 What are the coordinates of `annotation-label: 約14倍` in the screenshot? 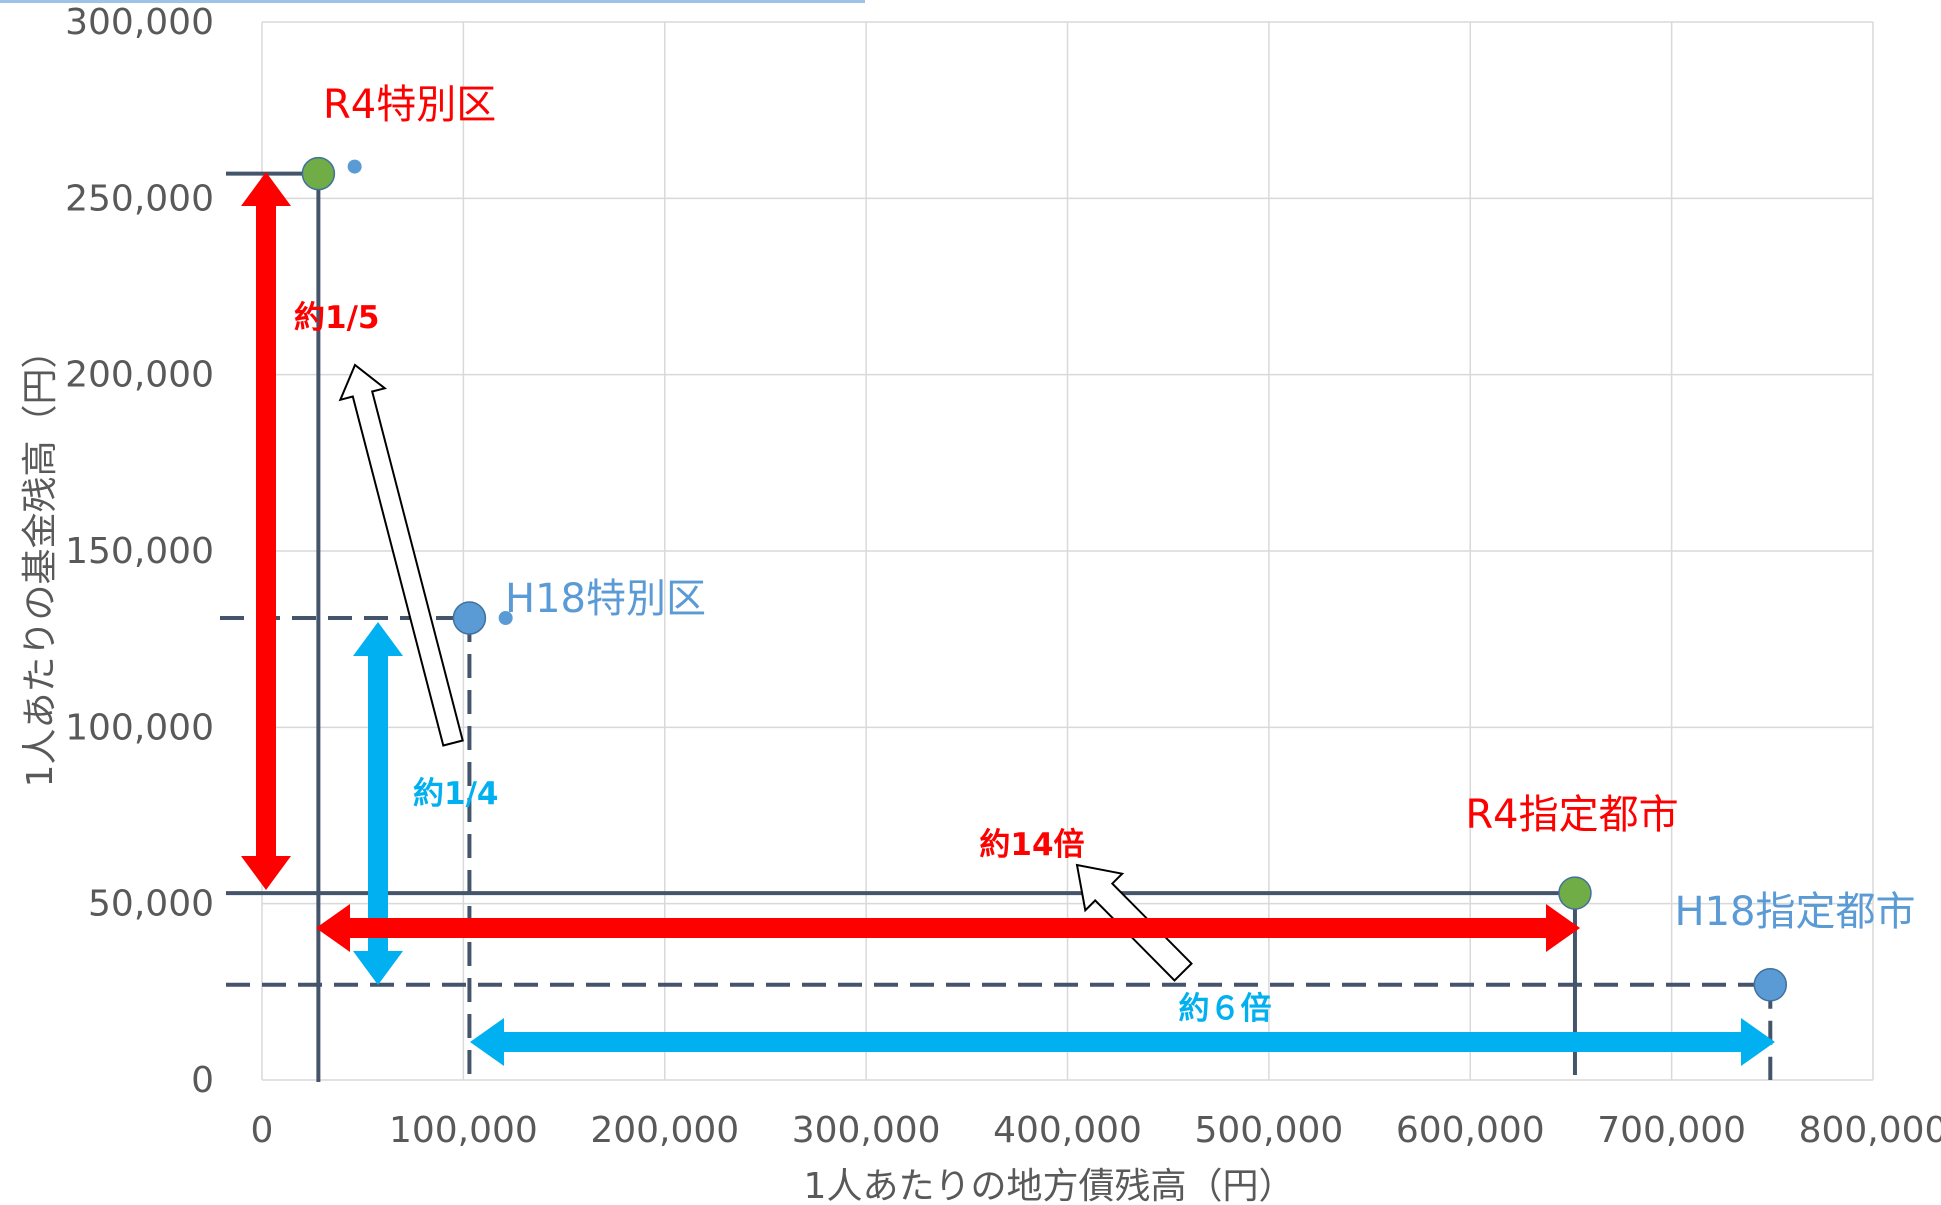 It's located at (1031, 845).